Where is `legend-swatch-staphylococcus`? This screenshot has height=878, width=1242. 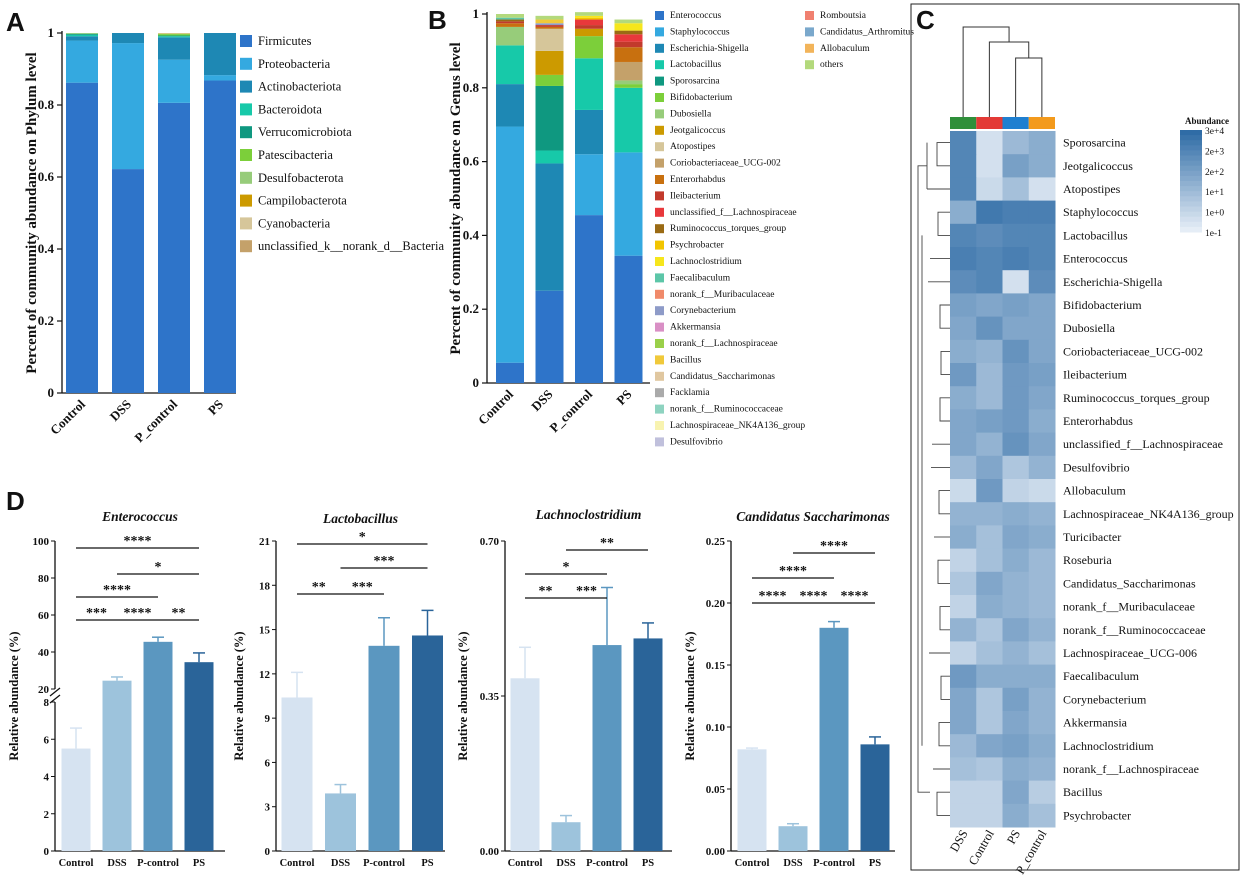 legend-swatch-staphylococcus is located at coordinates (659, 32).